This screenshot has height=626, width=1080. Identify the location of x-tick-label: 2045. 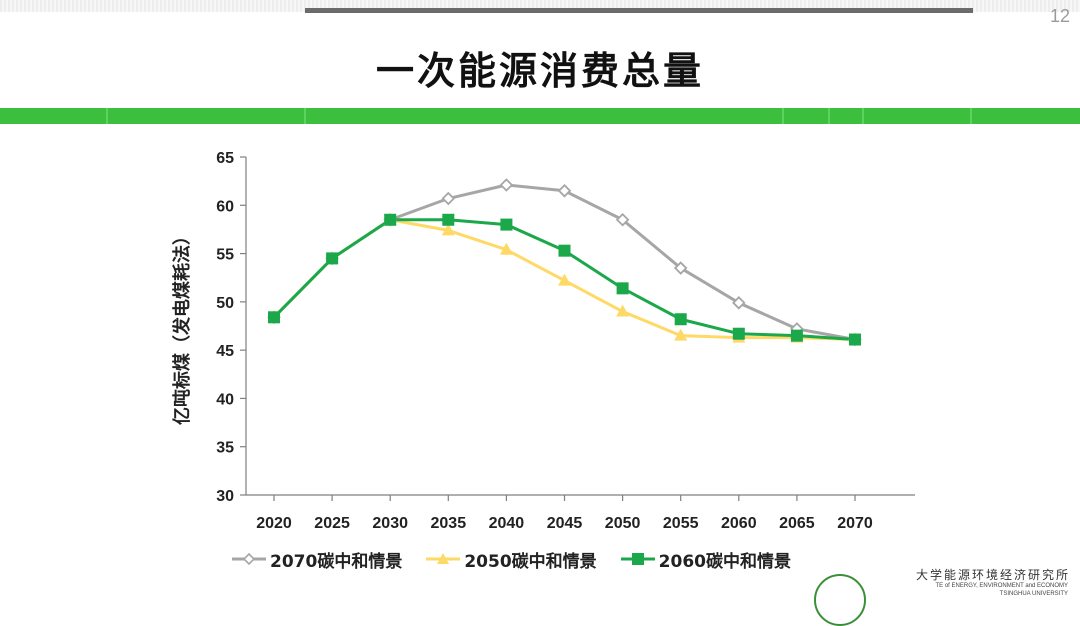
(565, 523).